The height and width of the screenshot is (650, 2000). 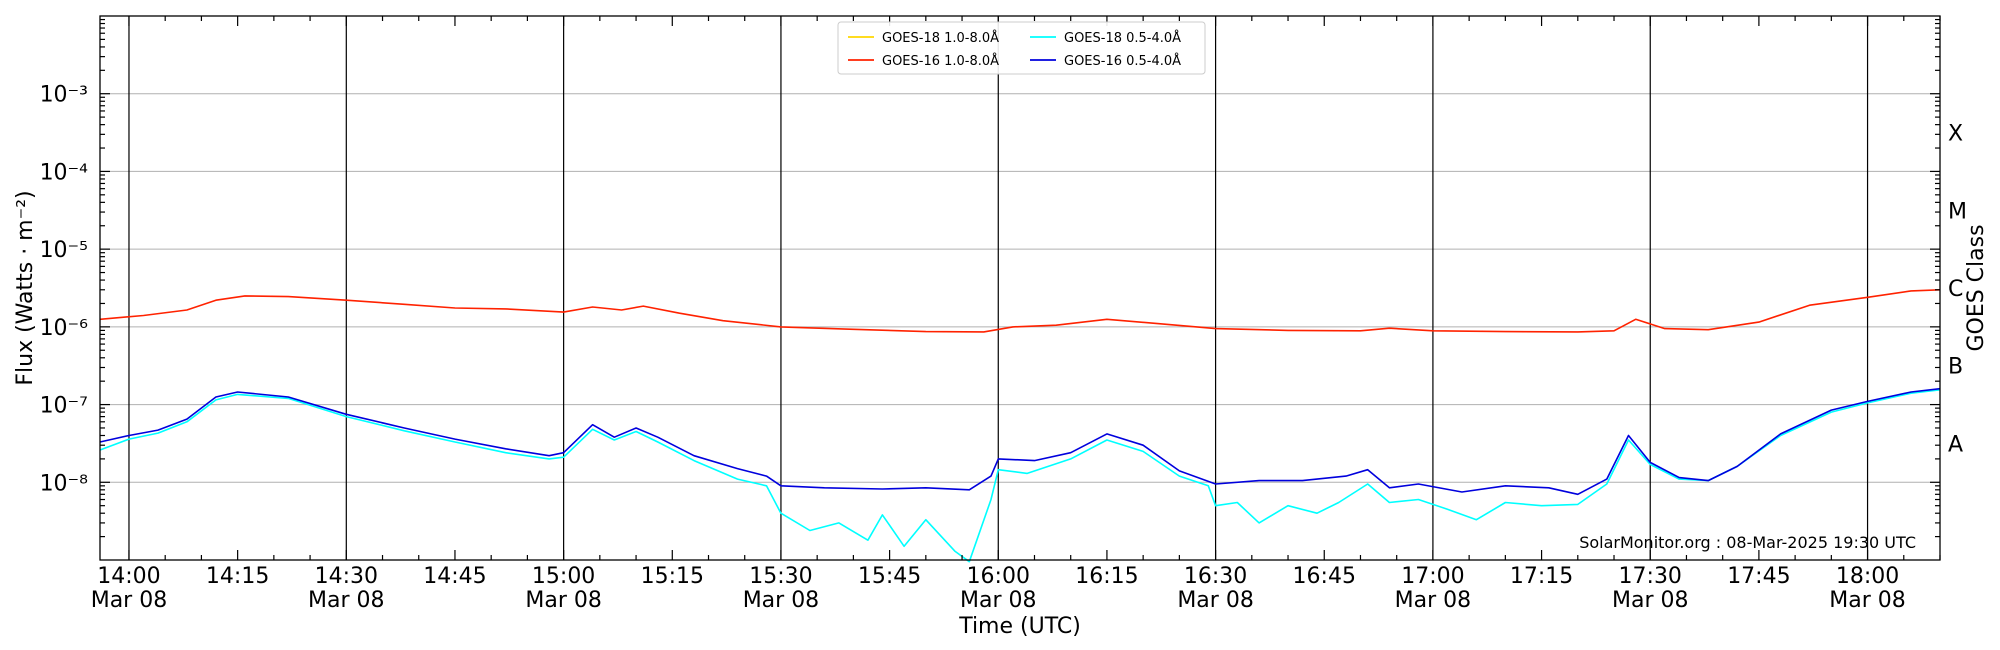 I want to click on credit-text: SolarMonitor.org : 08-Mar-2025 19:30 UTC, so click(x=1747, y=542).